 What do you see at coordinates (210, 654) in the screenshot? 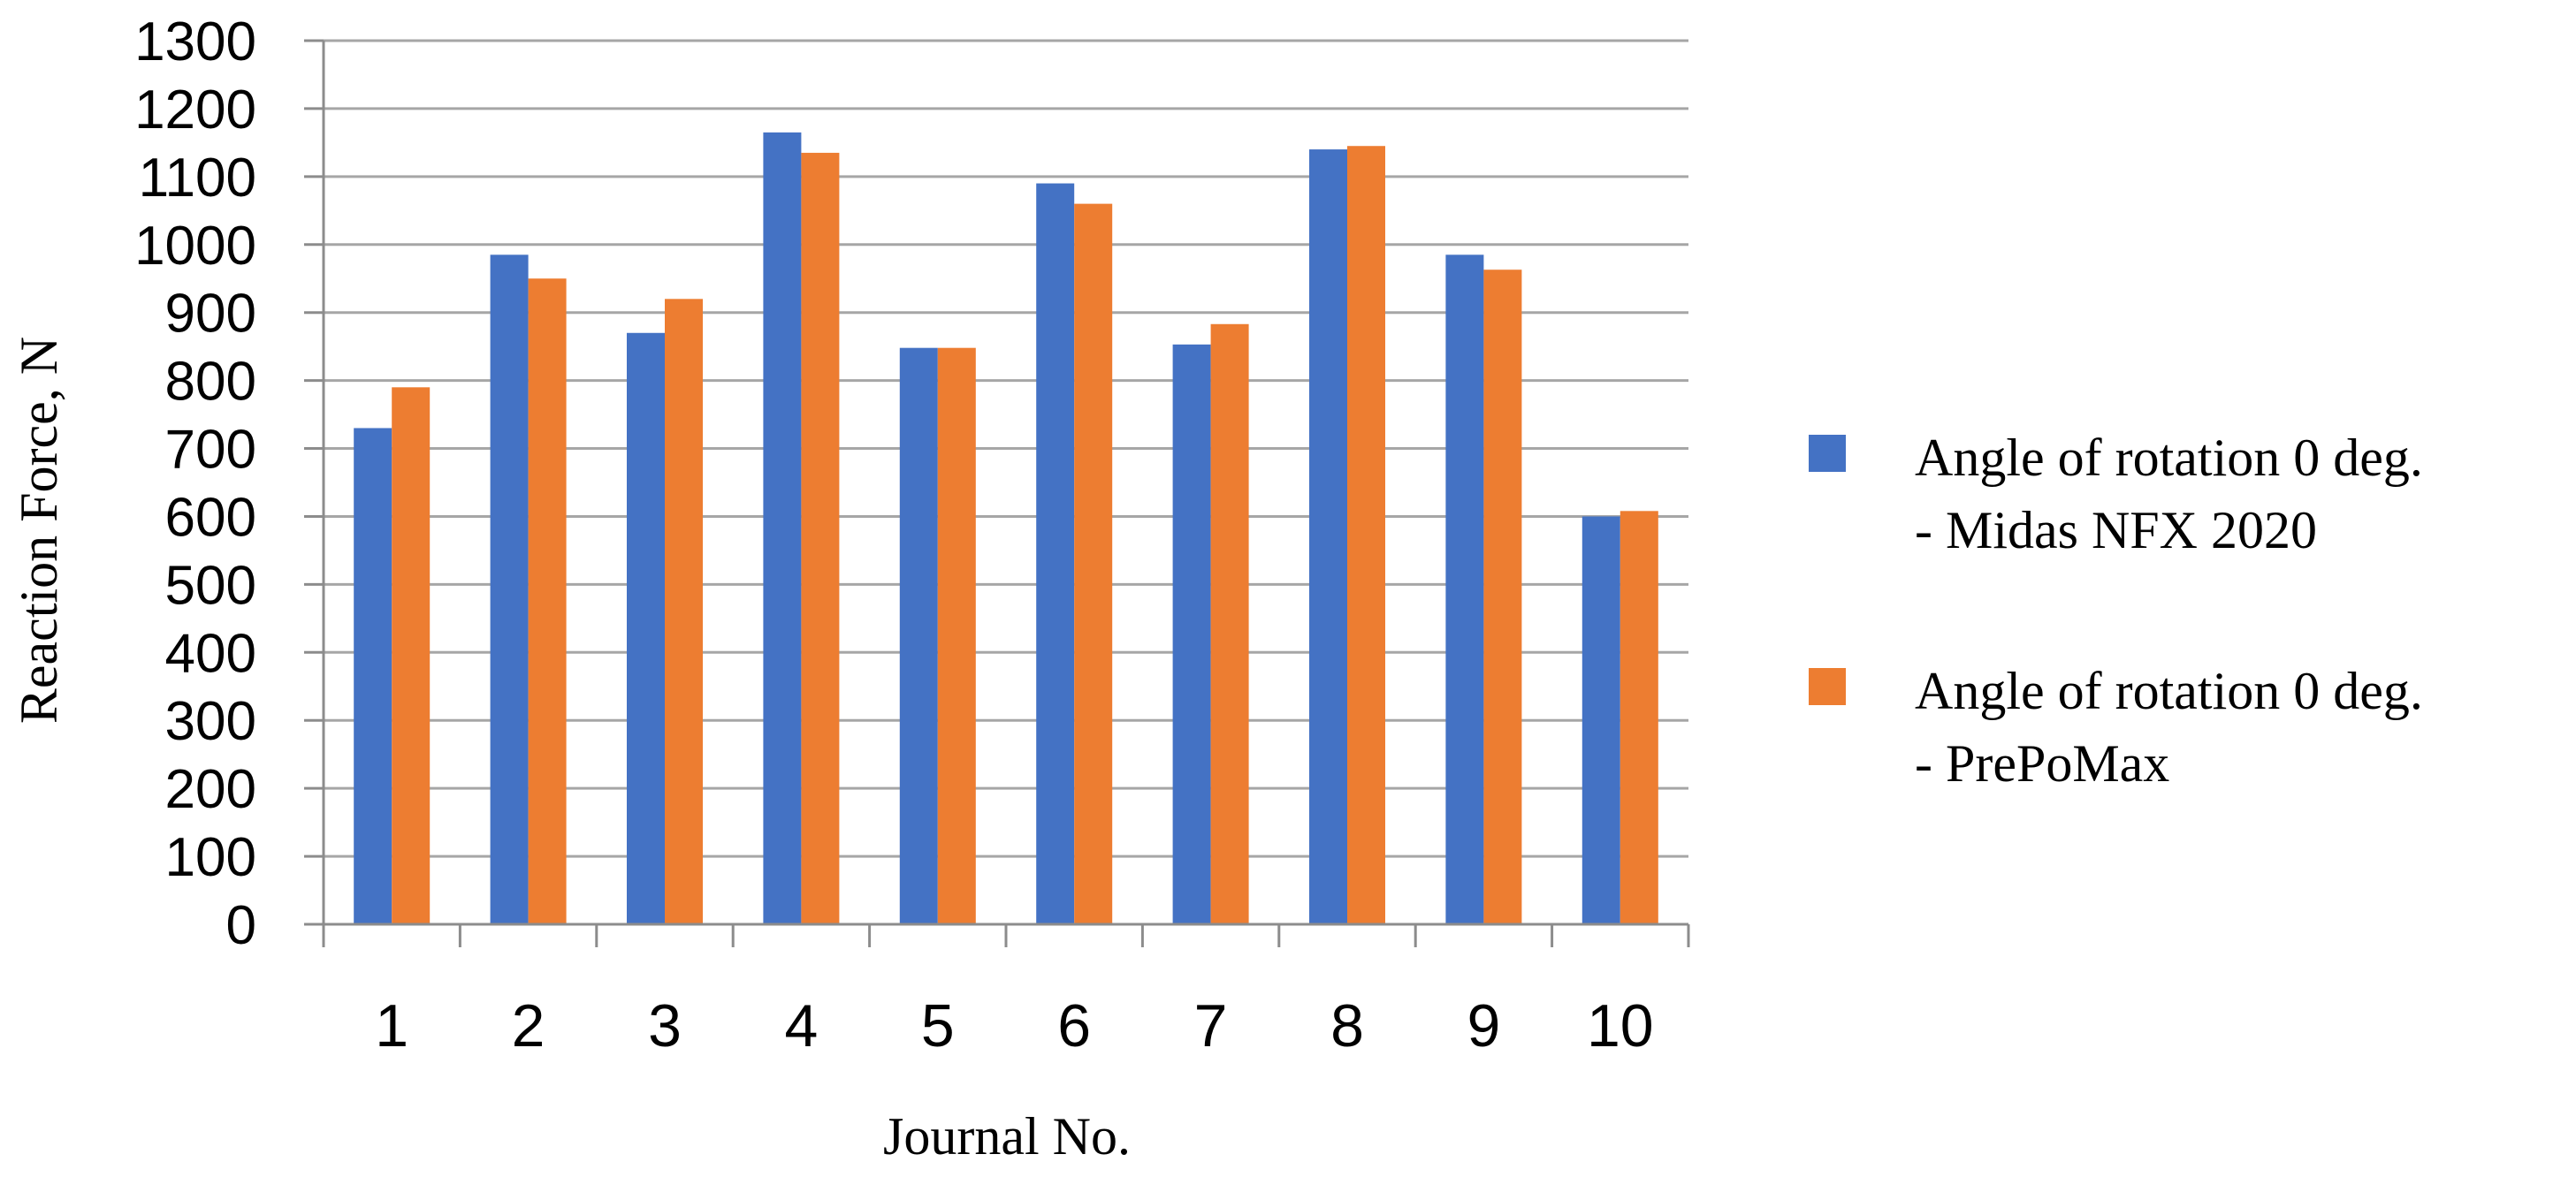
I see `y-tick-label-400: 400` at bounding box center [210, 654].